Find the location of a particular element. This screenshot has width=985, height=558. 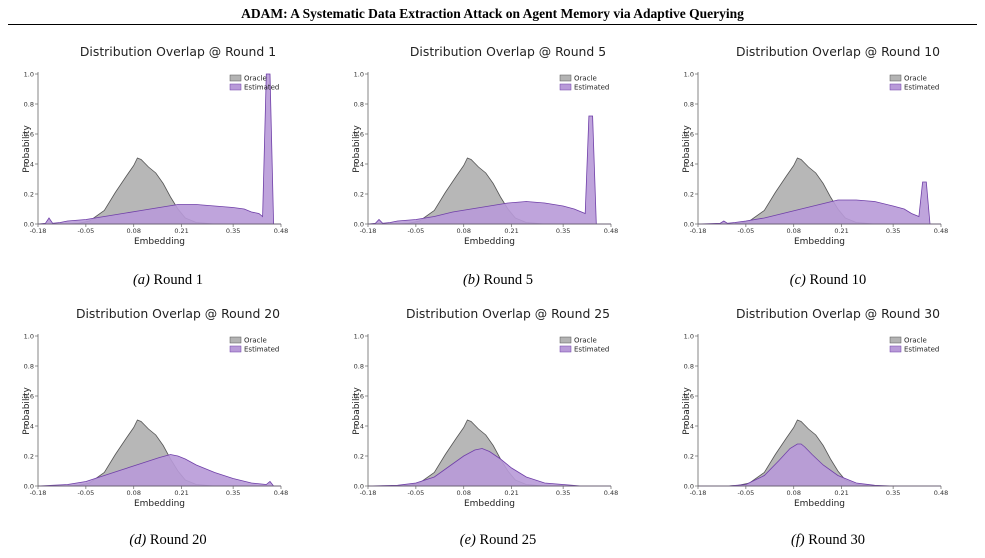

x-tick-label: 0.48 is located at coordinates (941, 493).